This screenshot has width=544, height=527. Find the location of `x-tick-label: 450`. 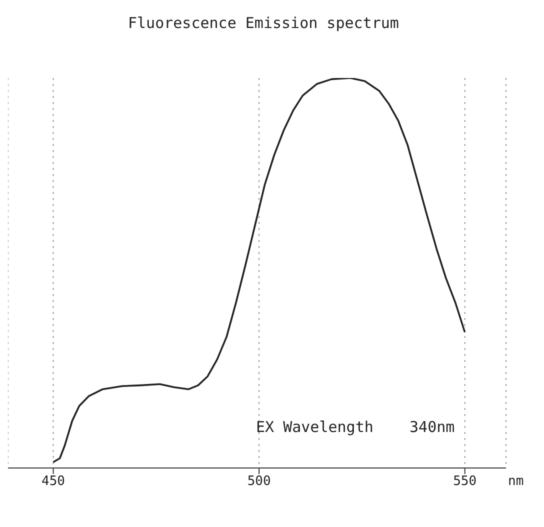

x-tick-label: 450 is located at coordinates (54, 482).